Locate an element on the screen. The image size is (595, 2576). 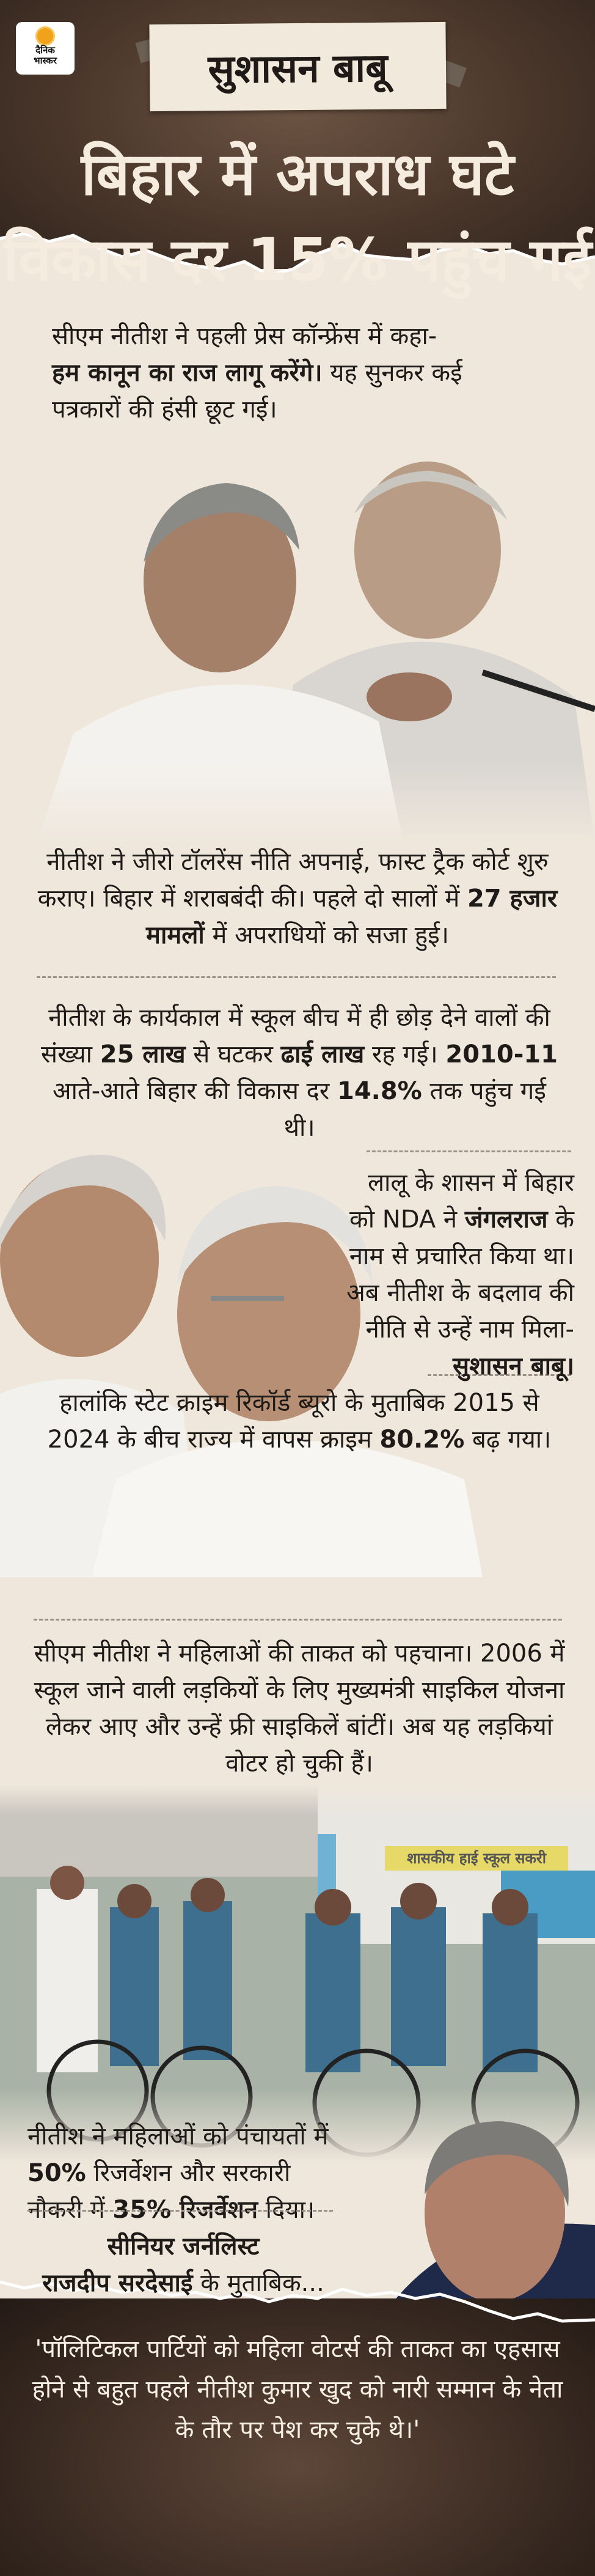
bold-text: हम कानून का राज लागू करेंगे। is located at coordinates (187, 373).